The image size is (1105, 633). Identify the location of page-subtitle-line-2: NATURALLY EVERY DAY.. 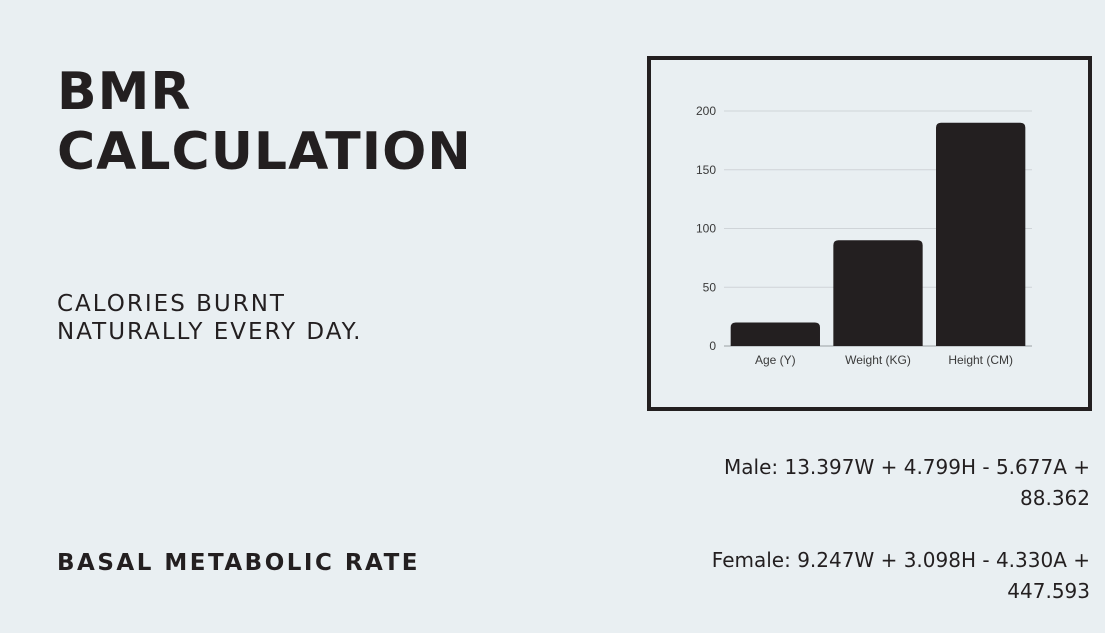
(210, 332).